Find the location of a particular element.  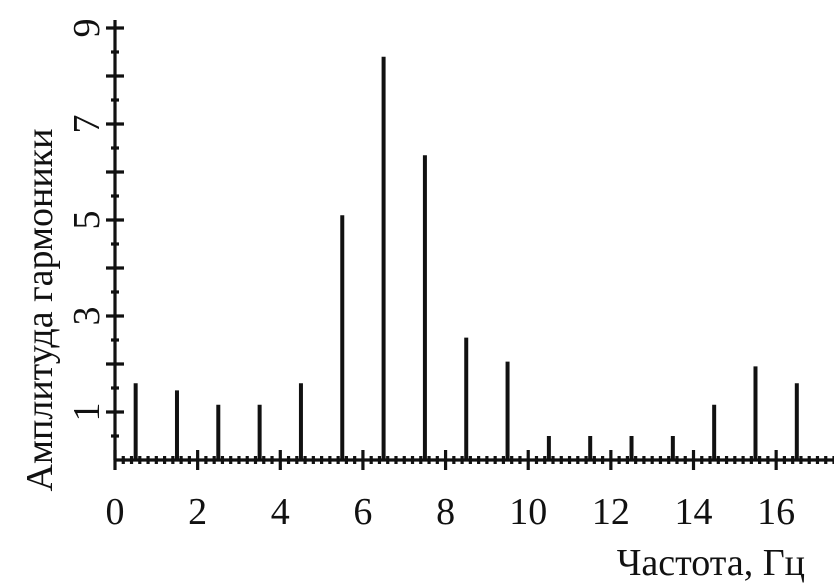

y-tick-label: 1 is located at coordinates (87, 412).